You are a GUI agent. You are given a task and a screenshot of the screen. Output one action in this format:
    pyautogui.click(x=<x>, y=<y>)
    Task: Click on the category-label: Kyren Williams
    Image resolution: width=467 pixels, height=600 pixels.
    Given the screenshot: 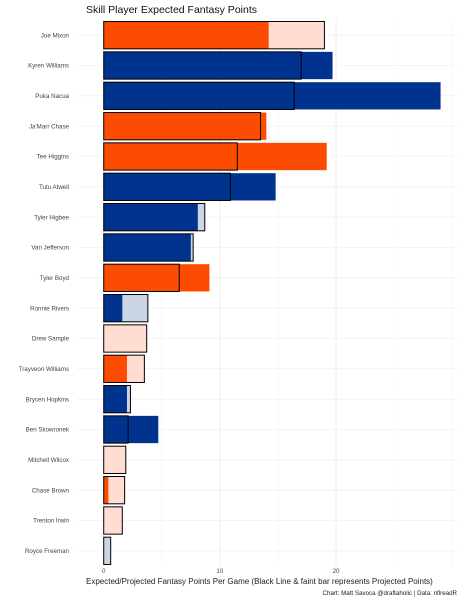 What is the action you would take?
    pyautogui.click(x=48, y=66)
    